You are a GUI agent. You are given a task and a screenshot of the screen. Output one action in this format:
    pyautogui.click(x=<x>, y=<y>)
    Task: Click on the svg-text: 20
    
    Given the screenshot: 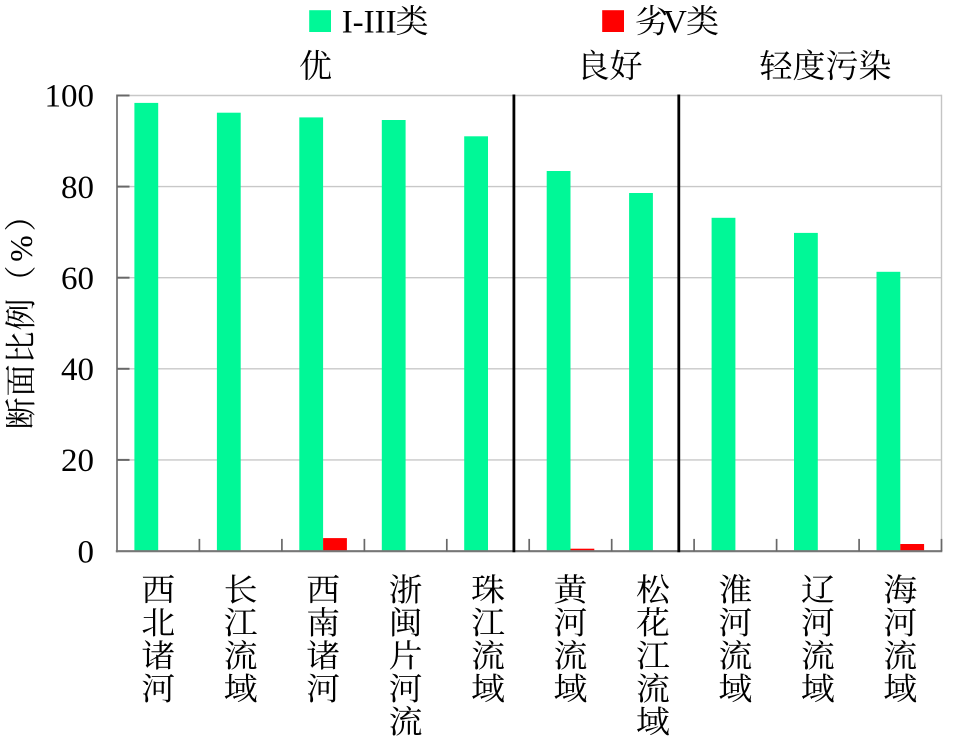 What is the action you would take?
    pyautogui.click(x=77, y=461)
    